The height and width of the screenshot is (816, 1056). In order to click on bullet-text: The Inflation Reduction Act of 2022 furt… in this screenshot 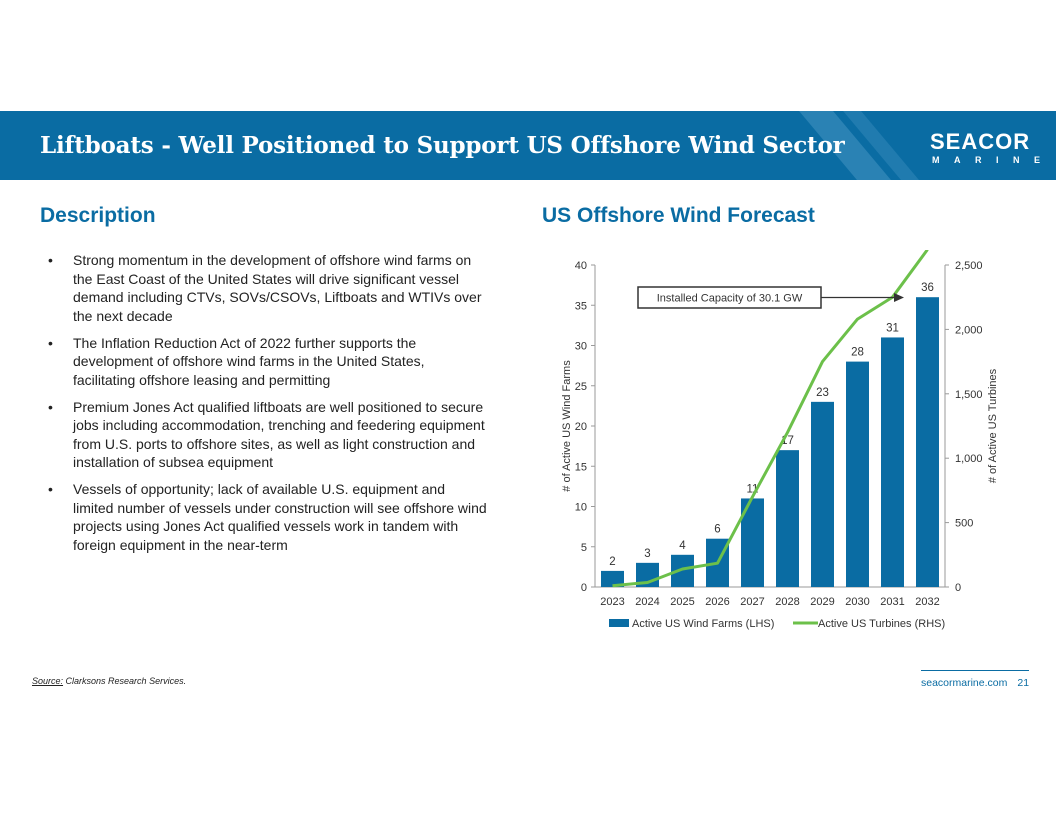, I will do `click(249, 361)`.